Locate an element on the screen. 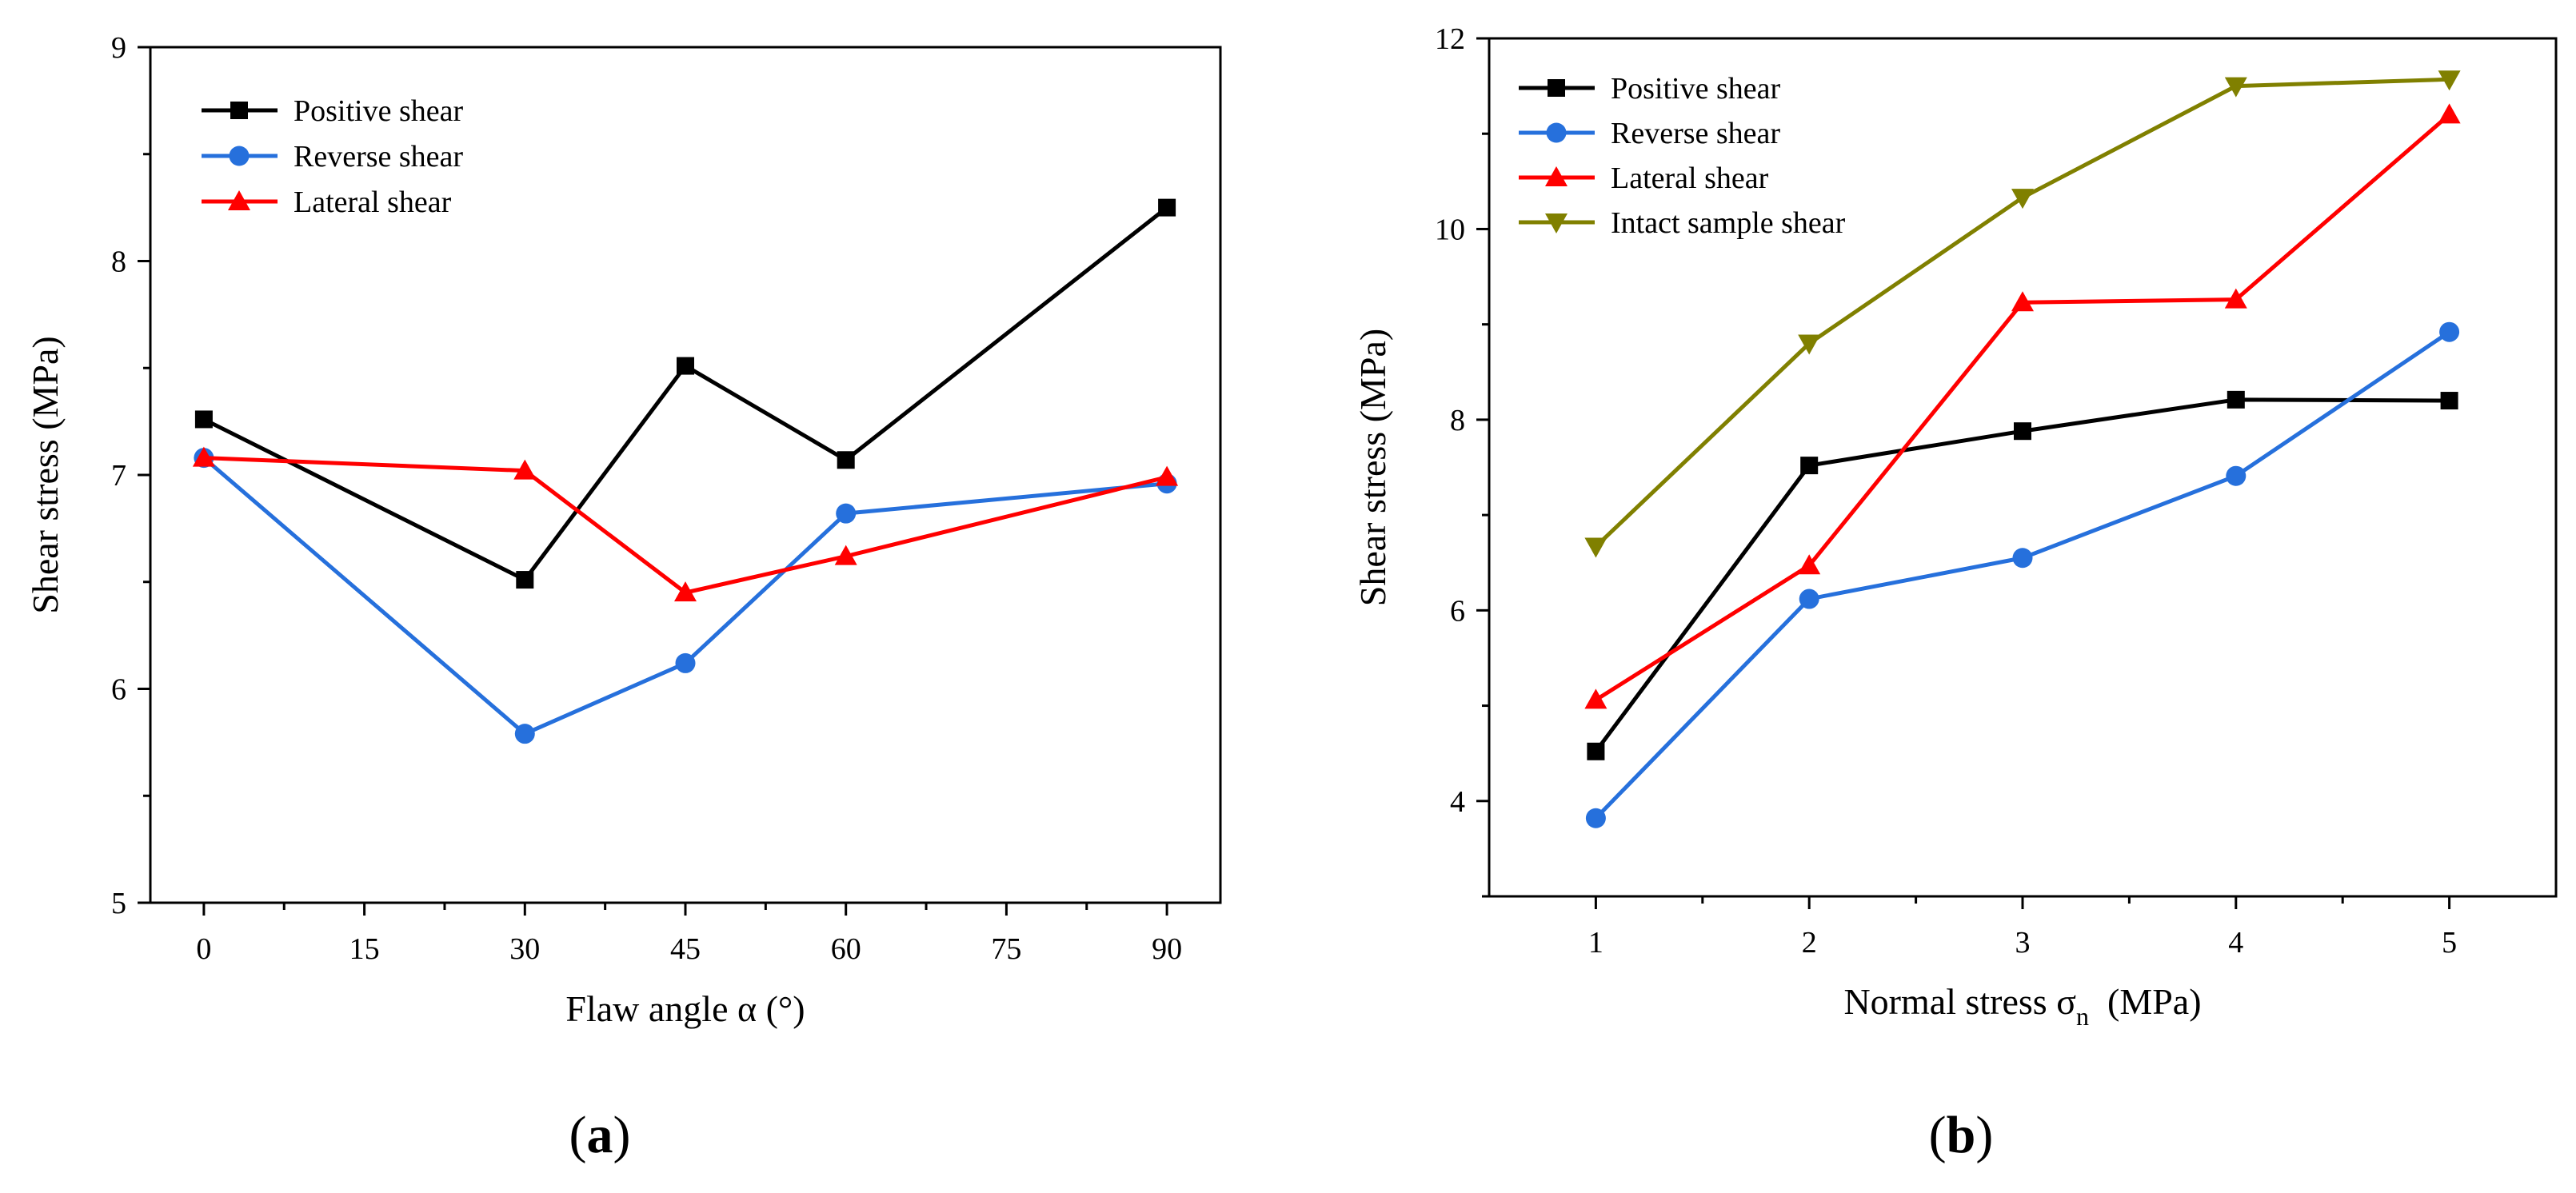 The image size is (2576, 1193). panel-label: (b) is located at coordinates (1961, 1135).